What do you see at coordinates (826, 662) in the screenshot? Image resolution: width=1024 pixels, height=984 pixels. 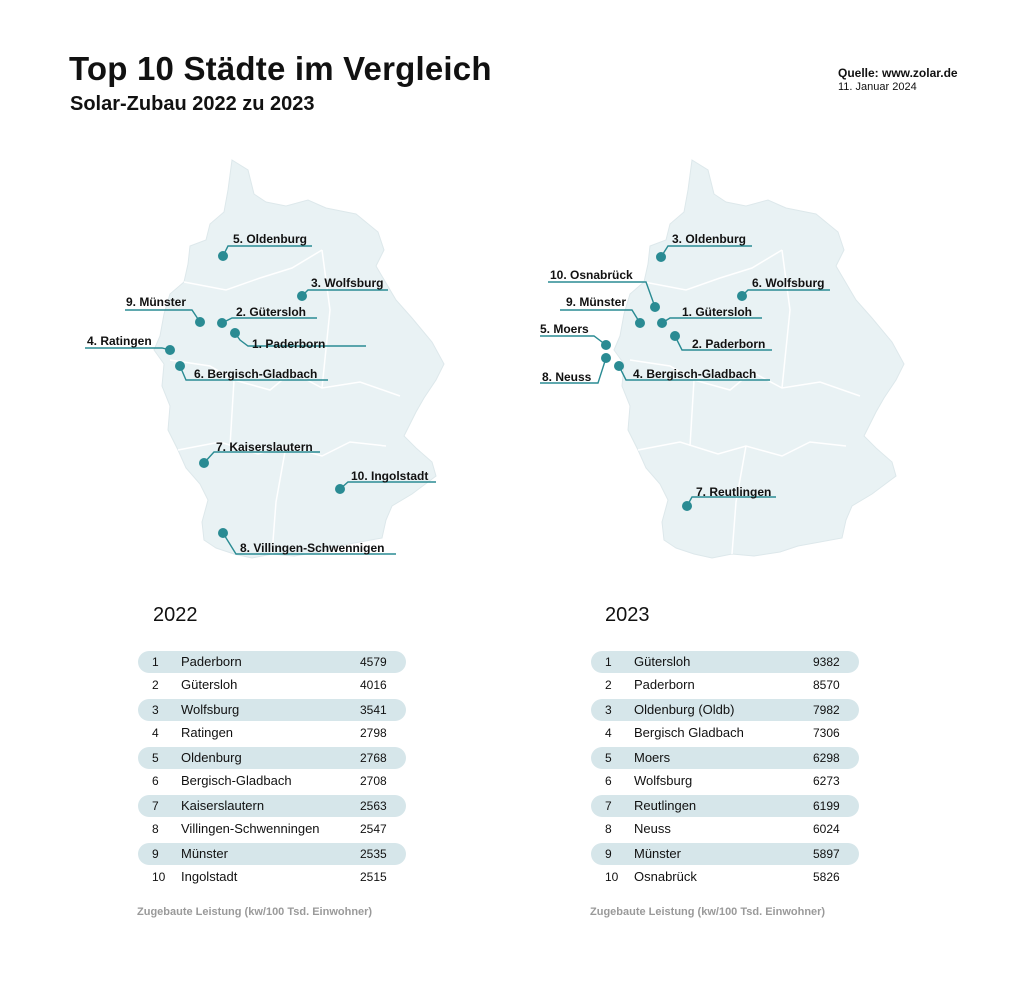 I see `value-cell: 9382` at bounding box center [826, 662].